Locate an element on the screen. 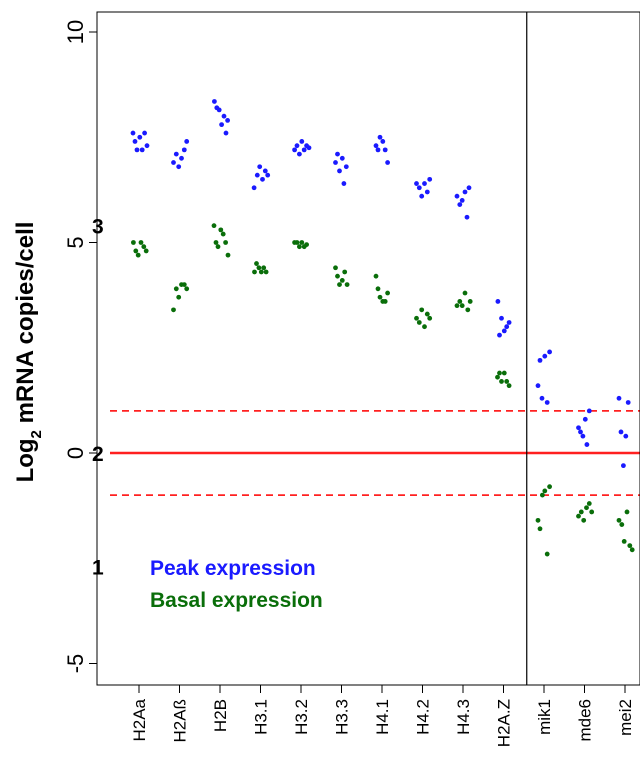 This screenshot has width=640, height=757. y-tick-label: 0 is located at coordinates (75, 453).